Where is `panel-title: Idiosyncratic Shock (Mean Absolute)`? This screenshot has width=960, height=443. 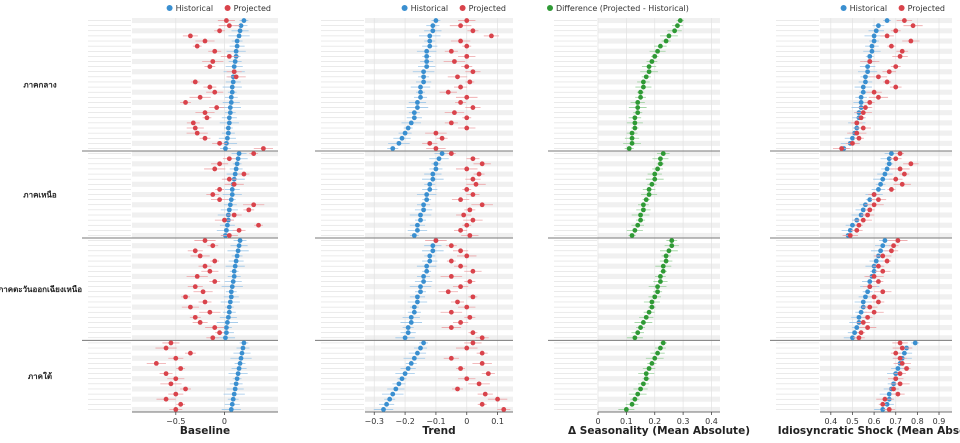
panel-title: Idiosyncratic Shock (Mean Absolute) is located at coordinates (869, 431).